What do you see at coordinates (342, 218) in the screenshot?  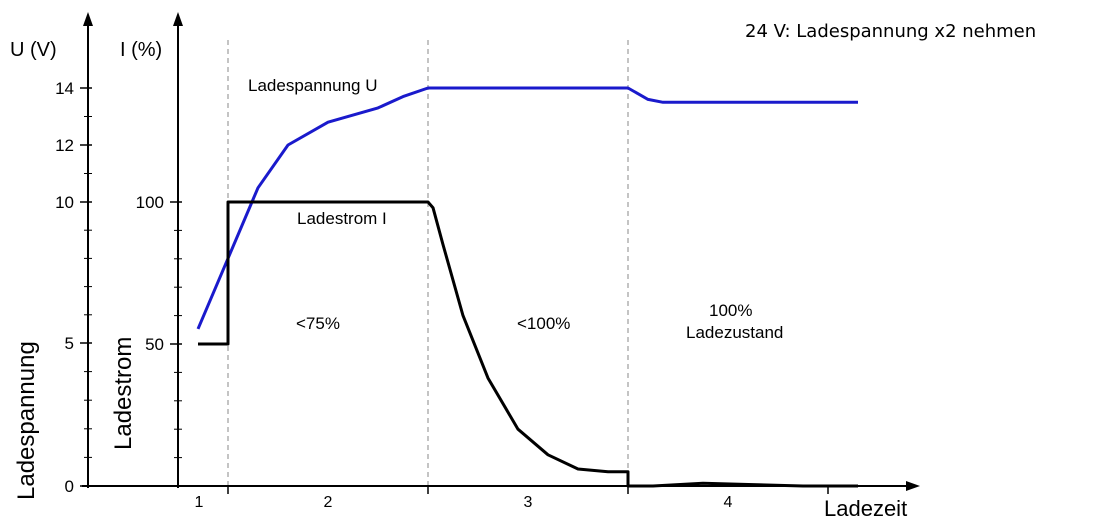 I see `series-label-current: Ladestrom I` at bounding box center [342, 218].